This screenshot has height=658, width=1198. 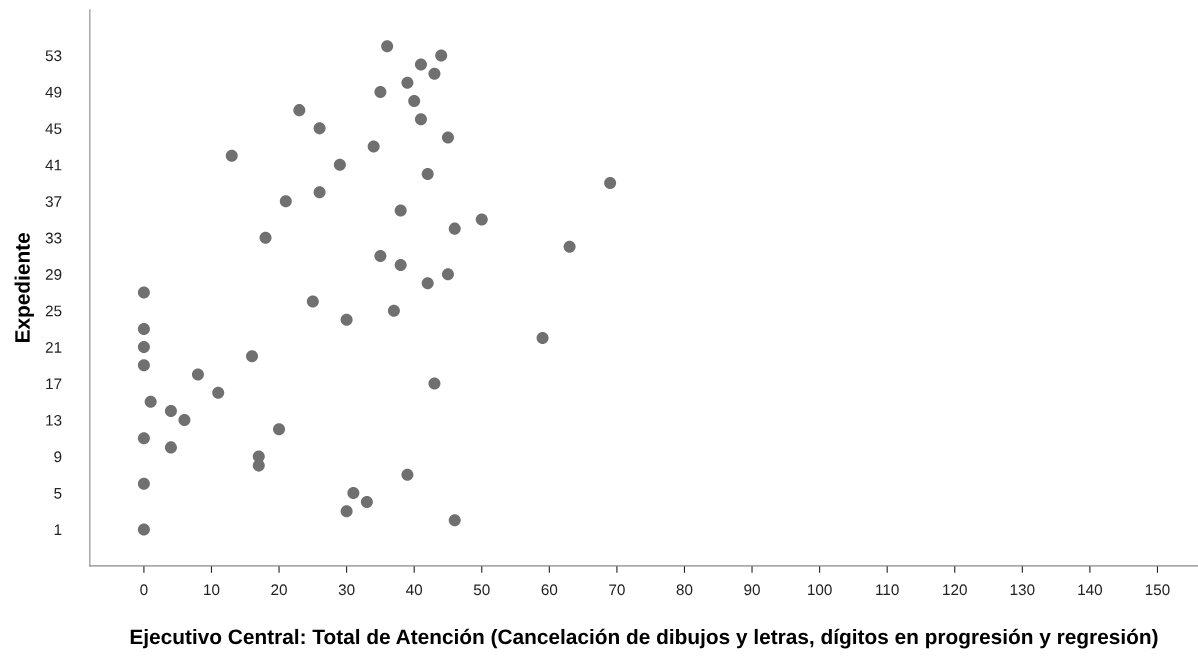 What do you see at coordinates (53, 238) in the screenshot?
I see `y-tick-label: 33` at bounding box center [53, 238].